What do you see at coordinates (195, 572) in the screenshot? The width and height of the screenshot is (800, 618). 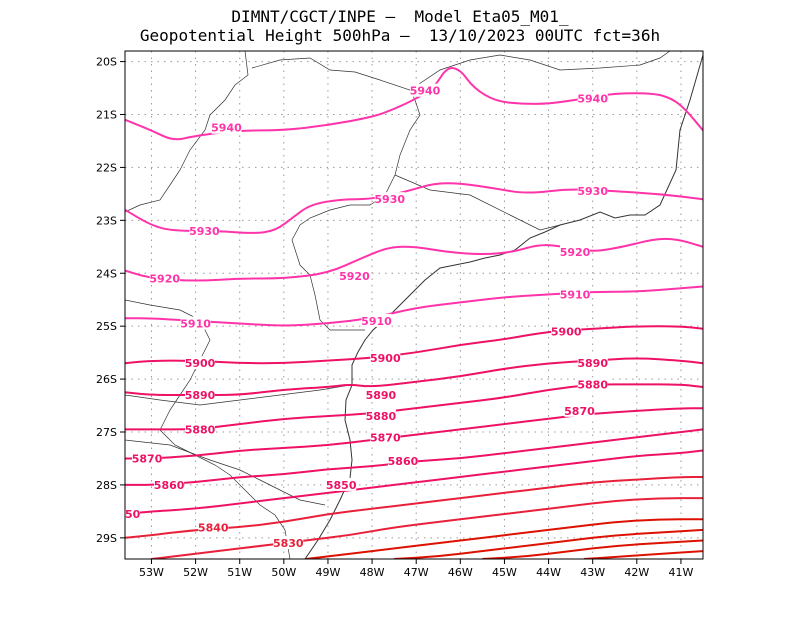 I see `lon-label: 52W` at bounding box center [195, 572].